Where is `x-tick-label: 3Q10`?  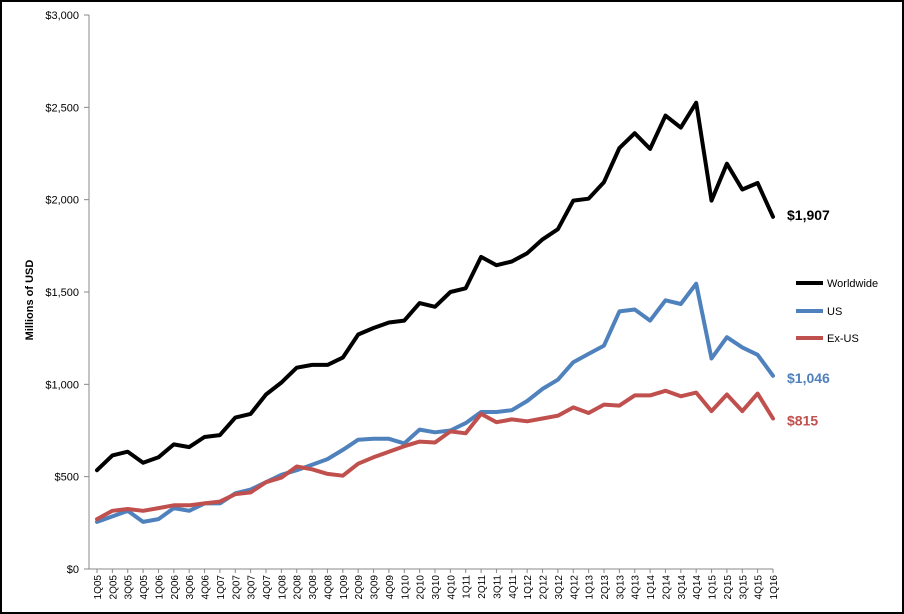 x-tick-label: 3Q10 is located at coordinates (436, 587).